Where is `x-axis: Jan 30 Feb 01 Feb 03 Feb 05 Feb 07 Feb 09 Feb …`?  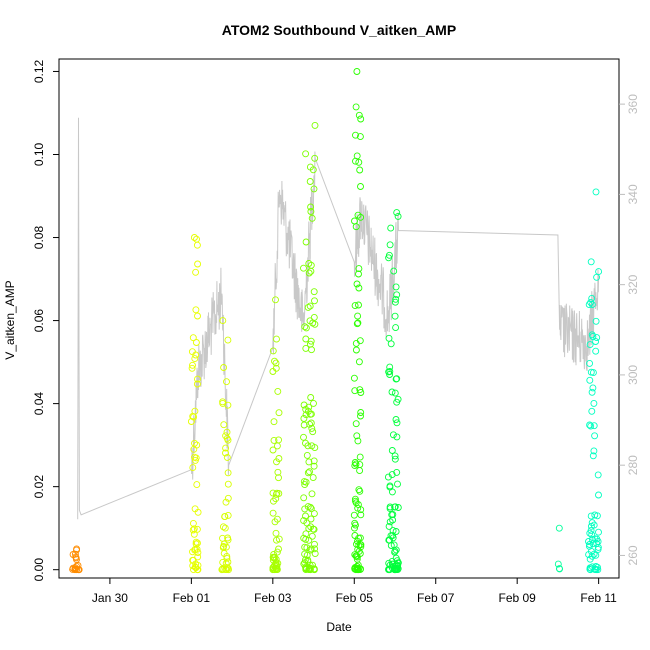
x-axis: Jan 30 Feb 01 Feb 03 Feb 05 Feb 07 Feb 09 Feb … is located at coordinates (354, 591).